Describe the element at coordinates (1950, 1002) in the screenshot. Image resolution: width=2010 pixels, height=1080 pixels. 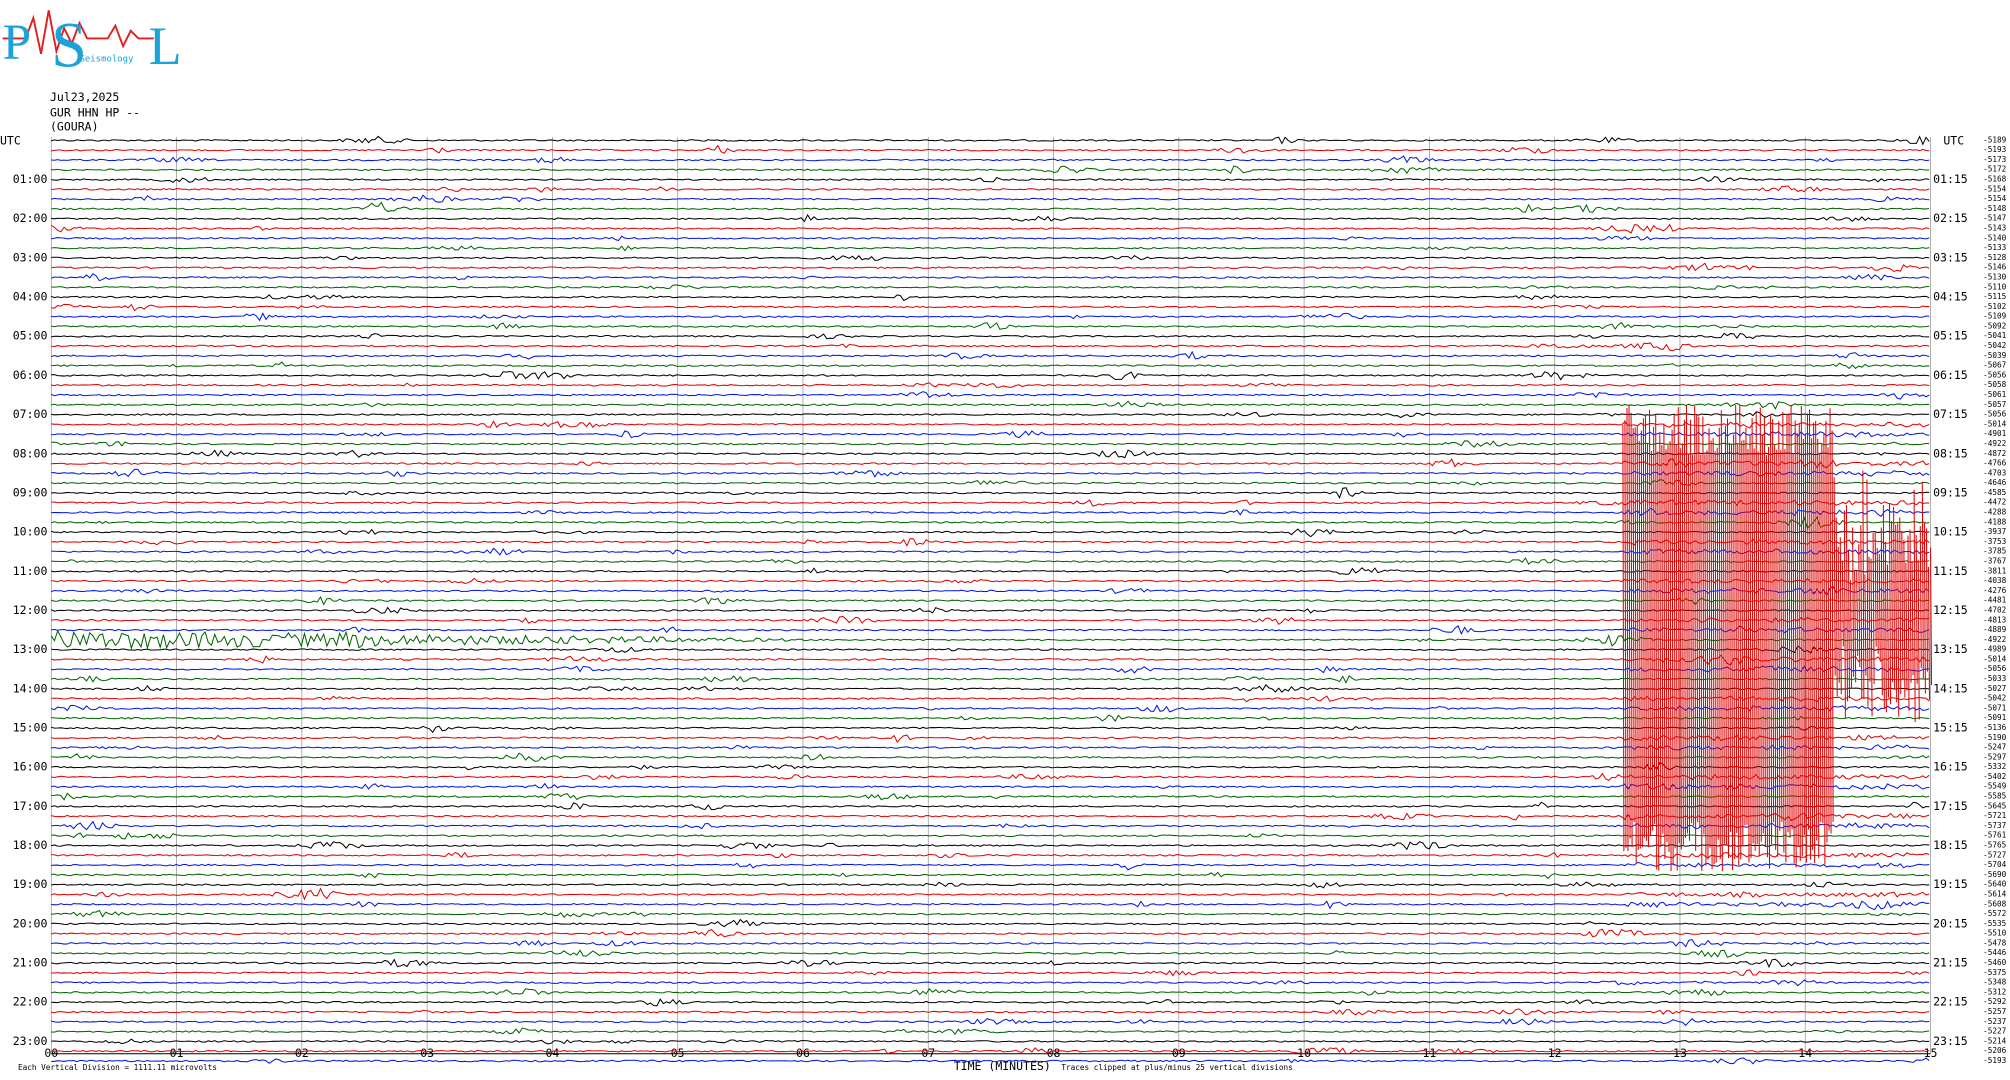
I see `right-hour-label: 22:15` at that location.